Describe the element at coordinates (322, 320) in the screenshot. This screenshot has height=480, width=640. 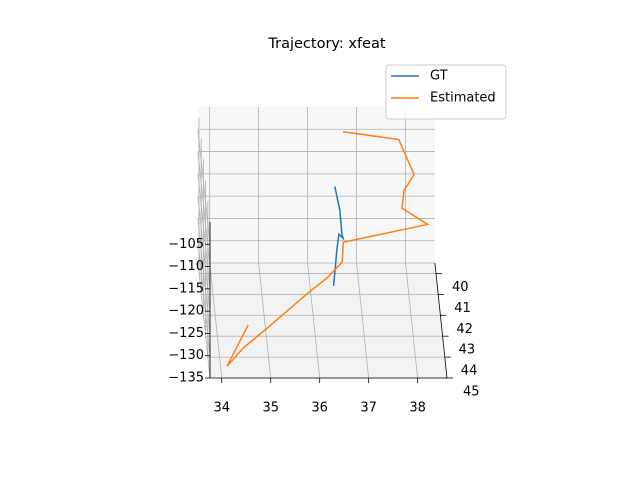
I see `floor-pane` at that location.